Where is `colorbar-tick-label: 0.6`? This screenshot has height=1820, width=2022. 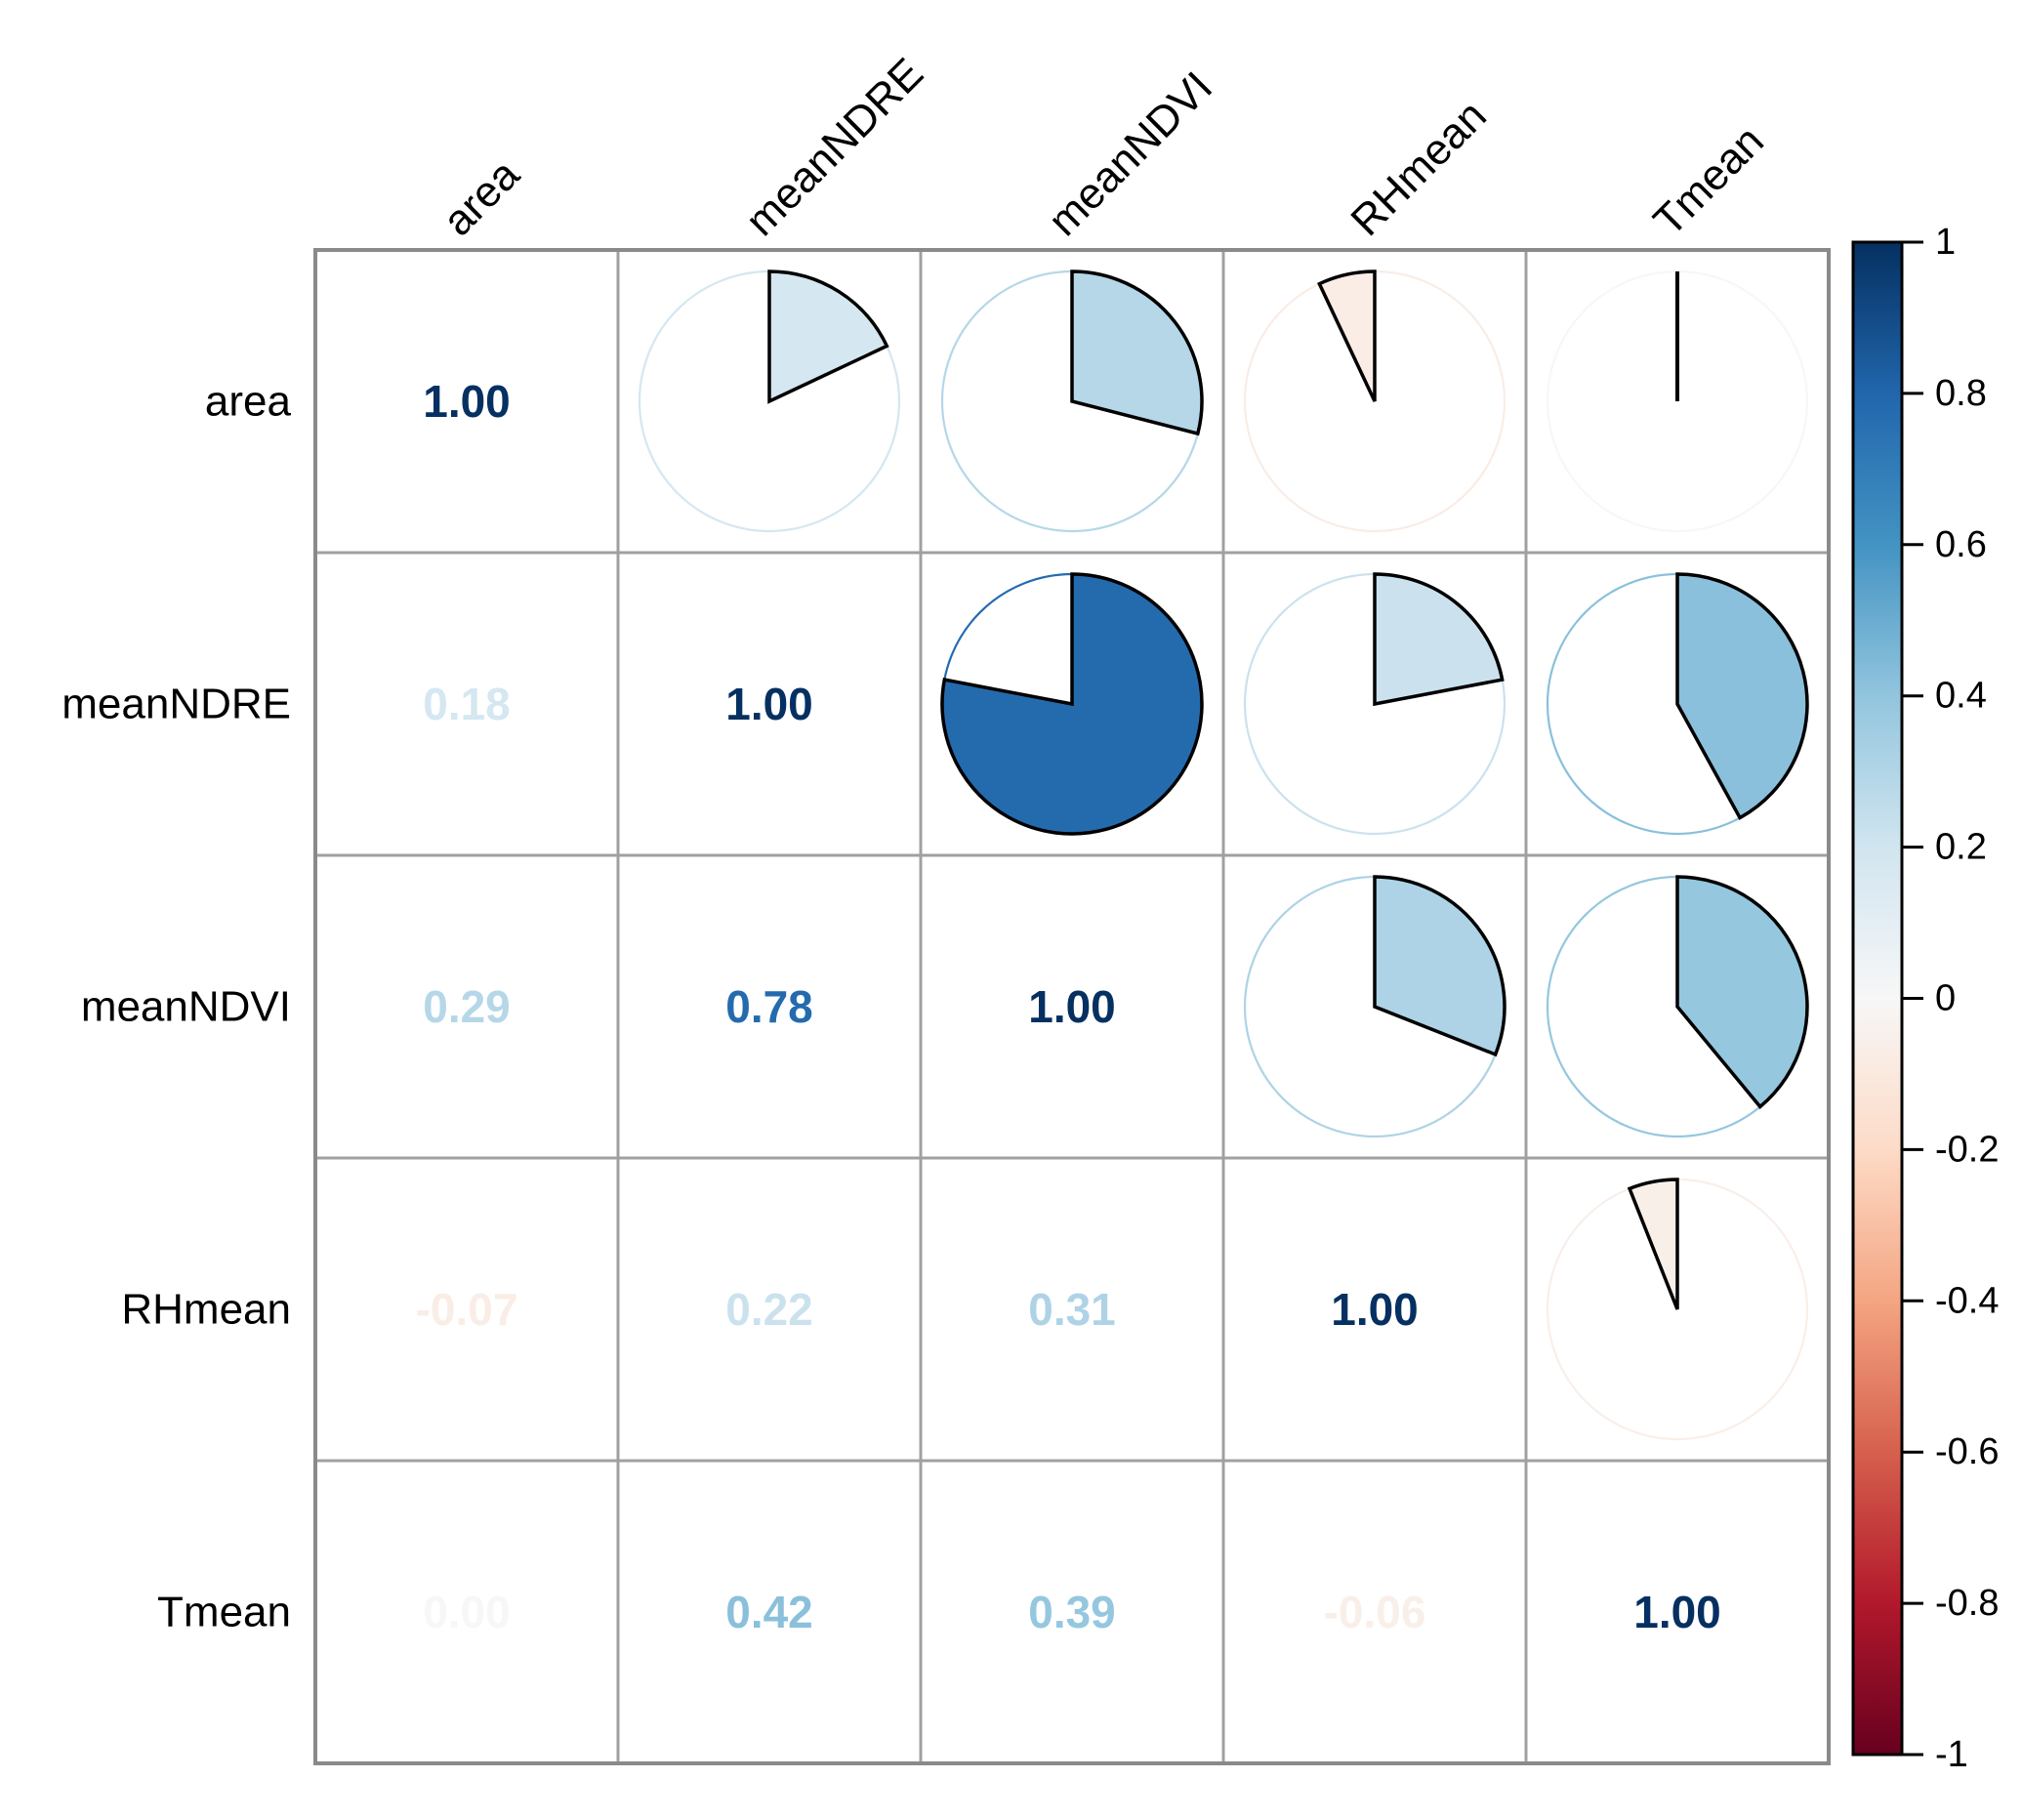 colorbar-tick-label: 0.6 is located at coordinates (1961, 544).